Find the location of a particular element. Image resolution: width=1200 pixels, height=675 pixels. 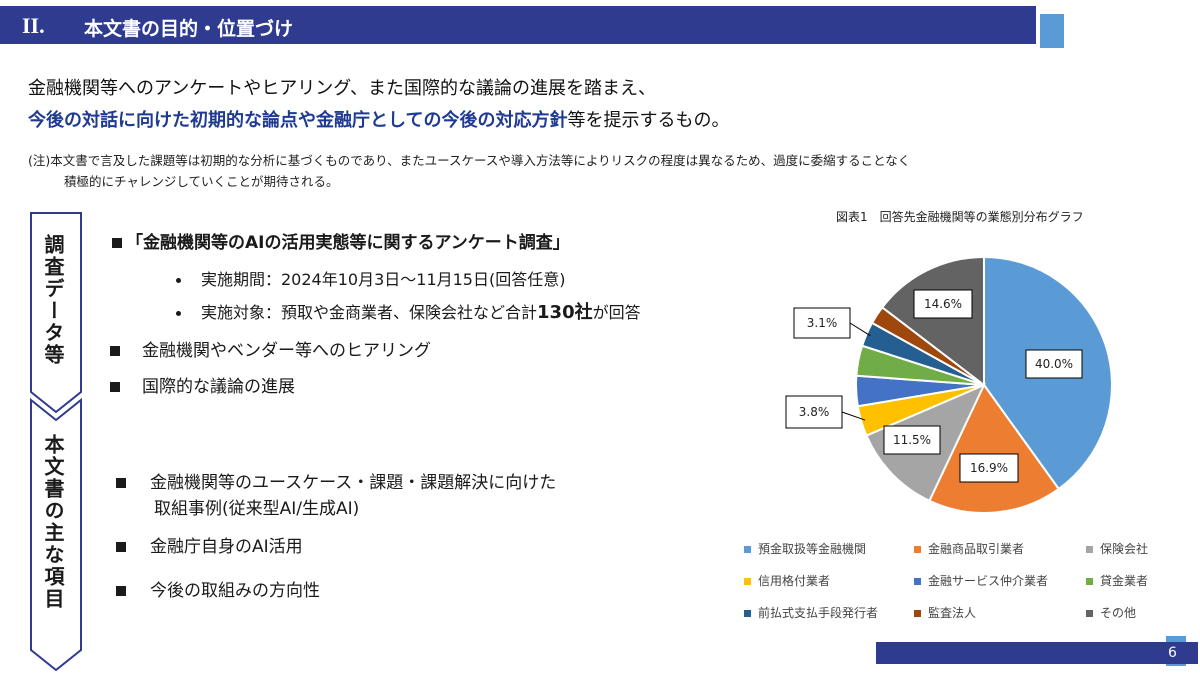

survey-item-hearing: 金融機関やベンダー等へのヒアリング is located at coordinates (270, 348).